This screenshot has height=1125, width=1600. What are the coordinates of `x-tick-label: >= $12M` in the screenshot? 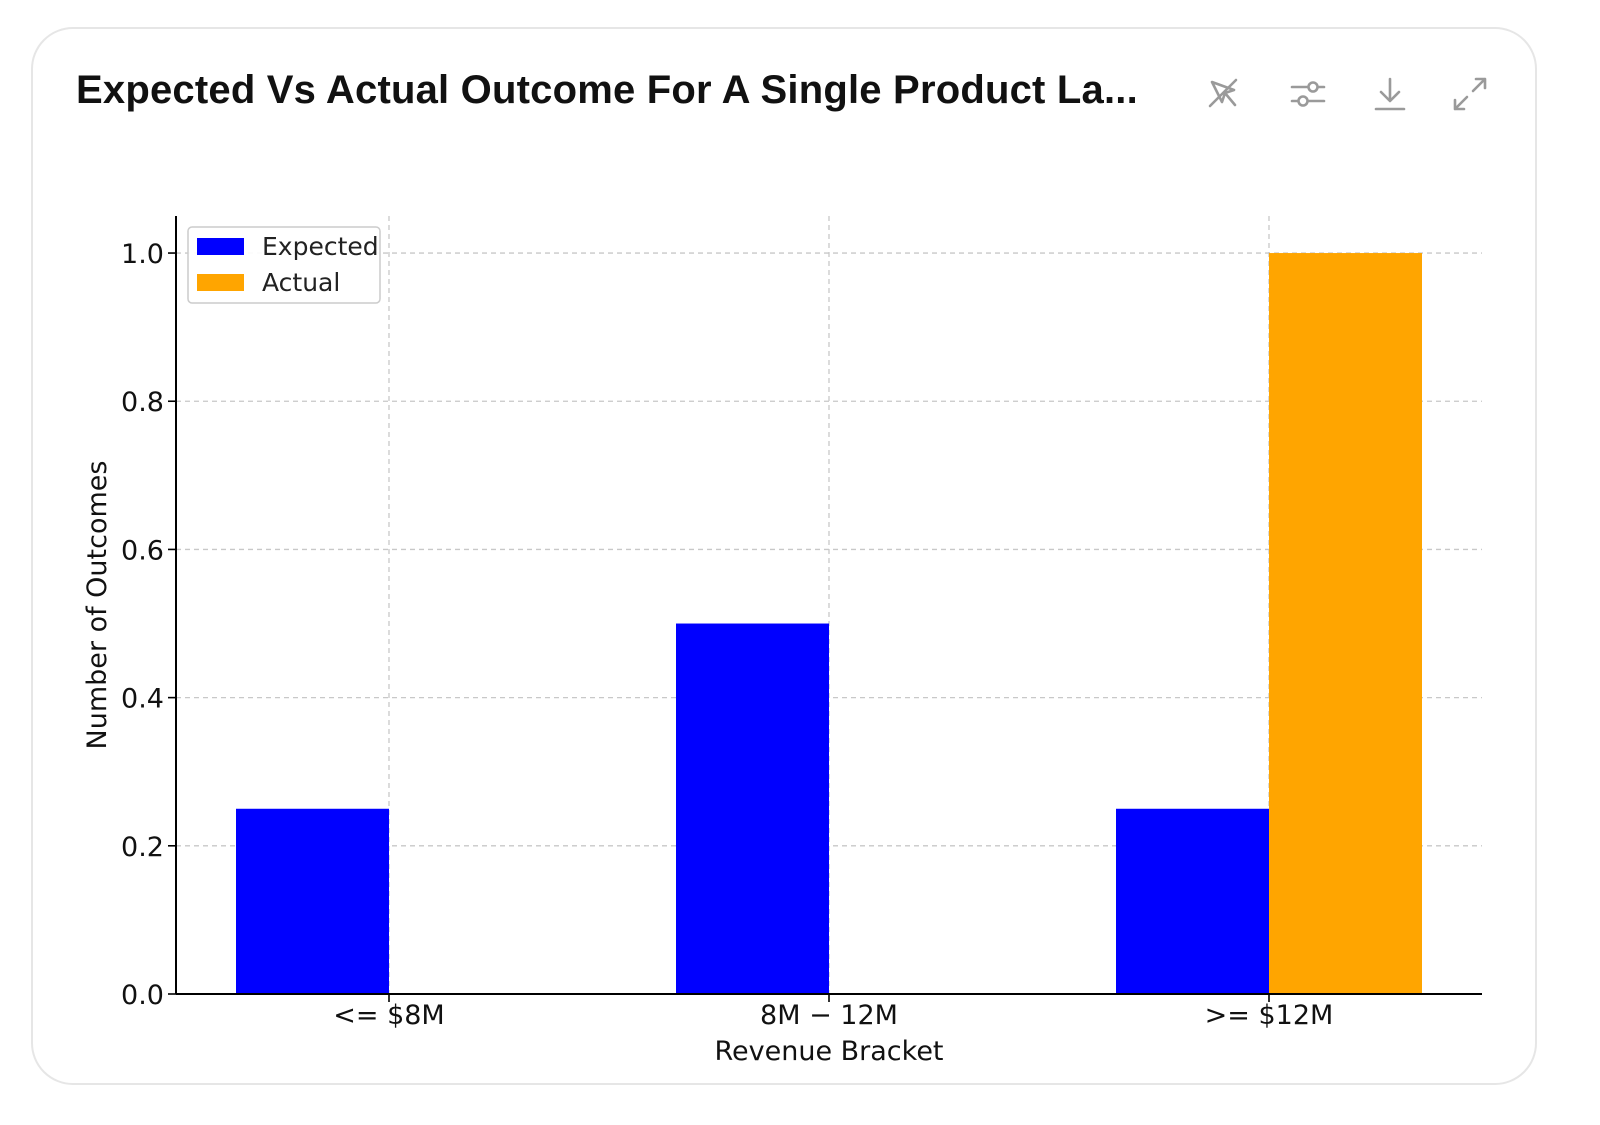 It's located at (1269, 1015).